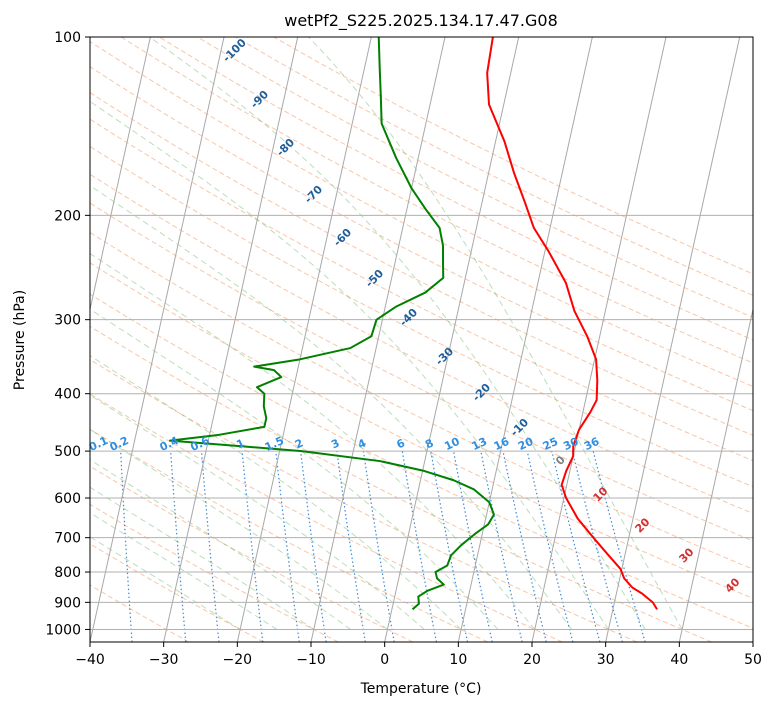  Describe the element at coordinates (502, 444) in the screenshot. I see `mixing-ratio-annotation: 16` at that location.